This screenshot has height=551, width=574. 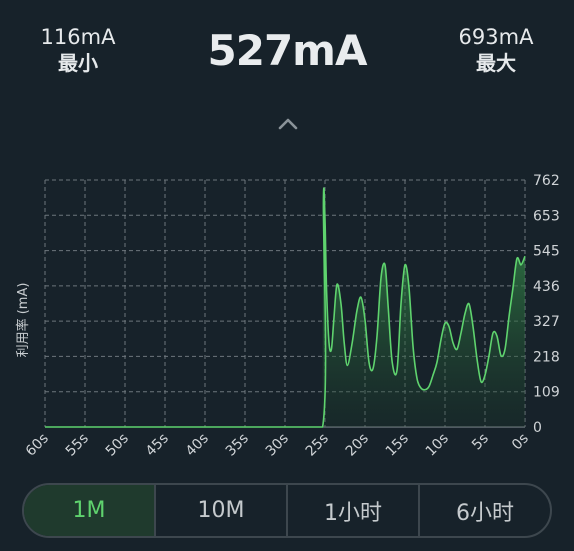 What do you see at coordinates (484, 510) in the screenshot?
I see `tab-6h: 6小时` at bounding box center [484, 510].